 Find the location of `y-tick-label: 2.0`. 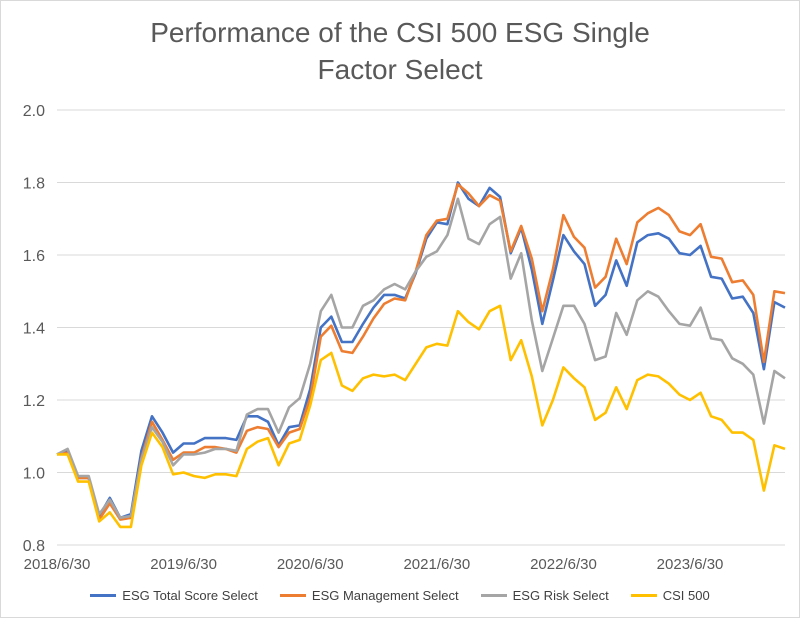

y-tick-label: 2.0 is located at coordinates (34, 111).